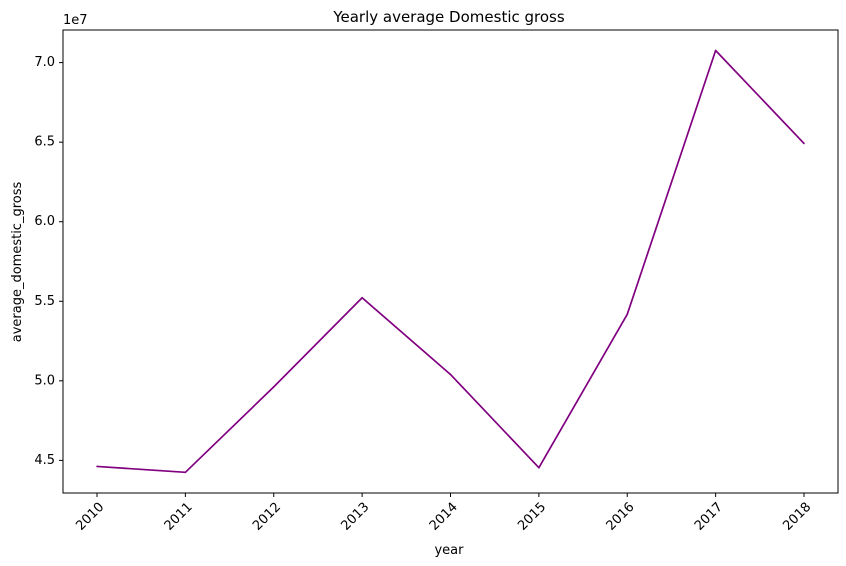  What do you see at coordinates (44, 380) in the screenshot?
I see `y-tick-label: 5.0` at bounding box center [44, 380].